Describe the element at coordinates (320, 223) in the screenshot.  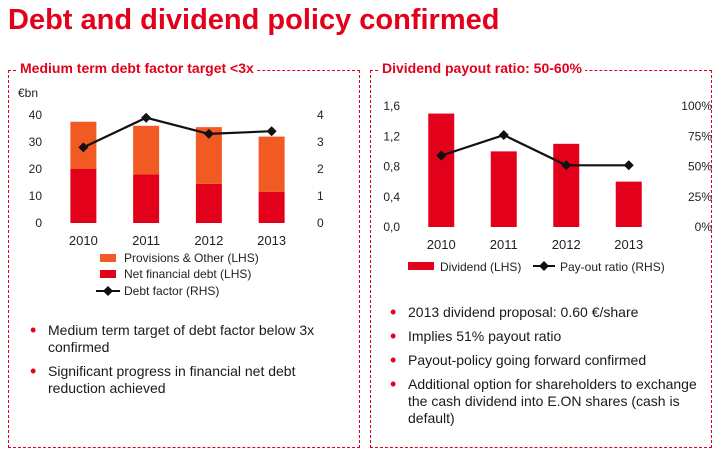
I see `y2-tick-label: 0` at that location.